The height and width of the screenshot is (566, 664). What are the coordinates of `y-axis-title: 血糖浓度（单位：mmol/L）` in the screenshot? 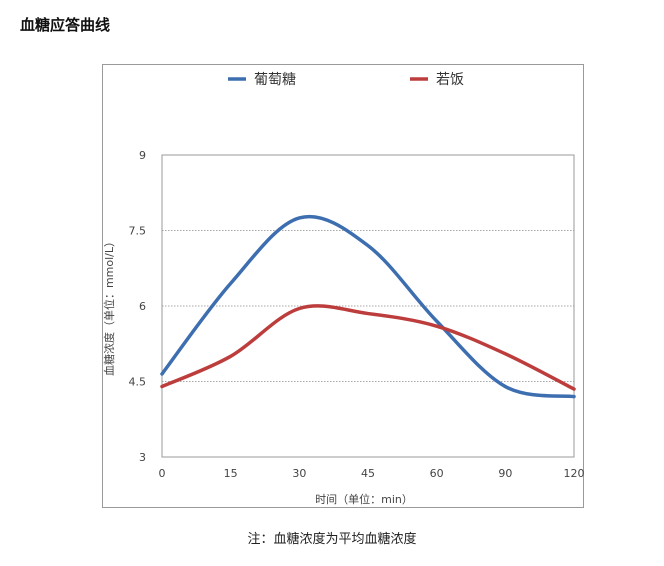 It's located at (109, 306).